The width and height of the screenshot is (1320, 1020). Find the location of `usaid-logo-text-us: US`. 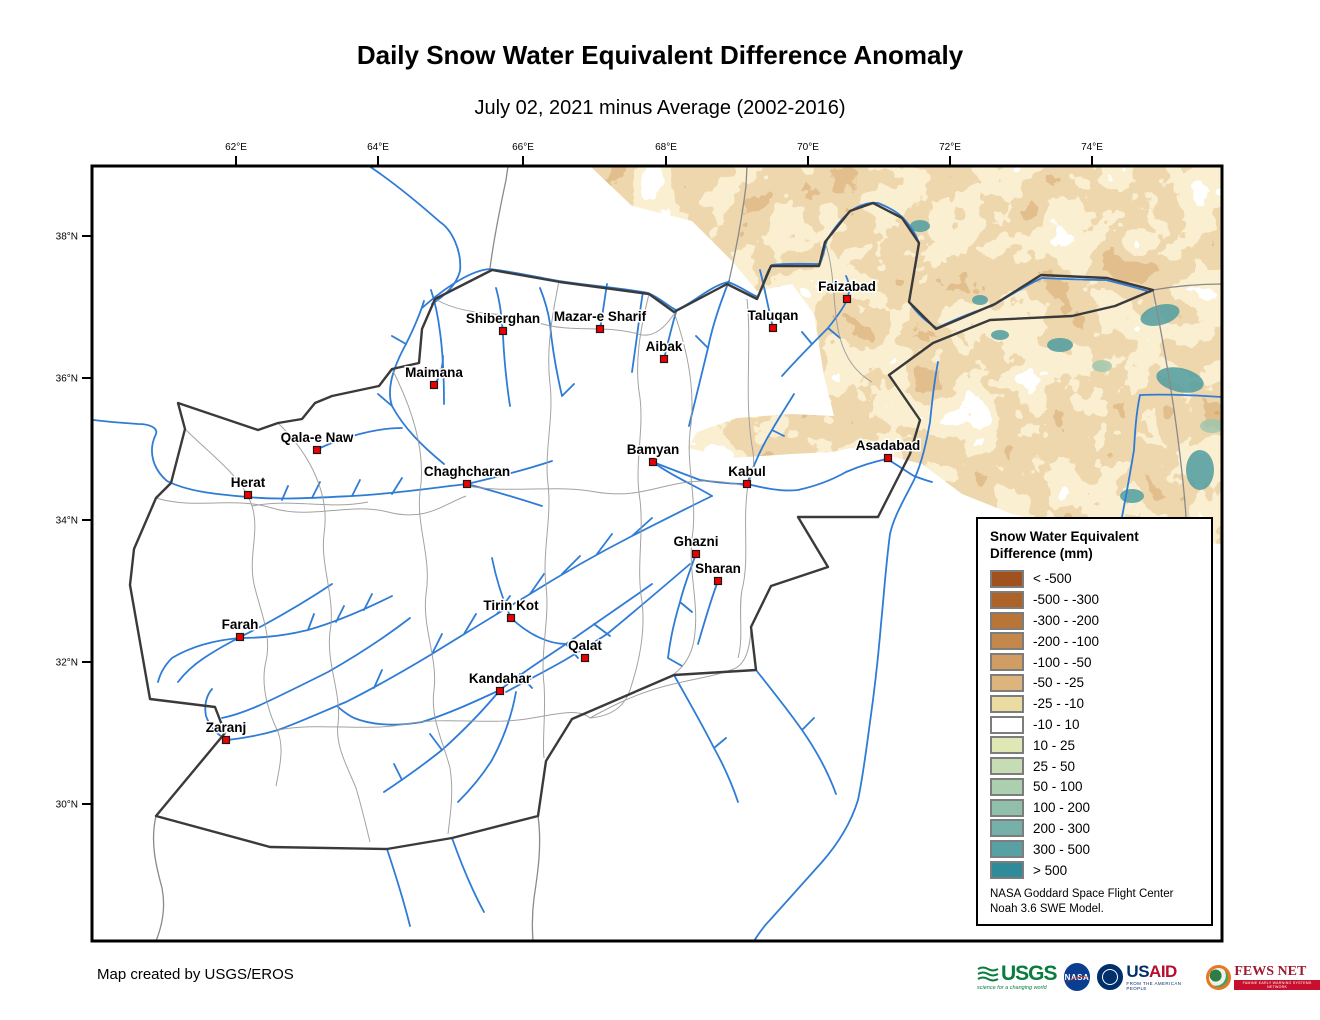

usaid-logo-text-us: US is located at coordinates (1138, 971).